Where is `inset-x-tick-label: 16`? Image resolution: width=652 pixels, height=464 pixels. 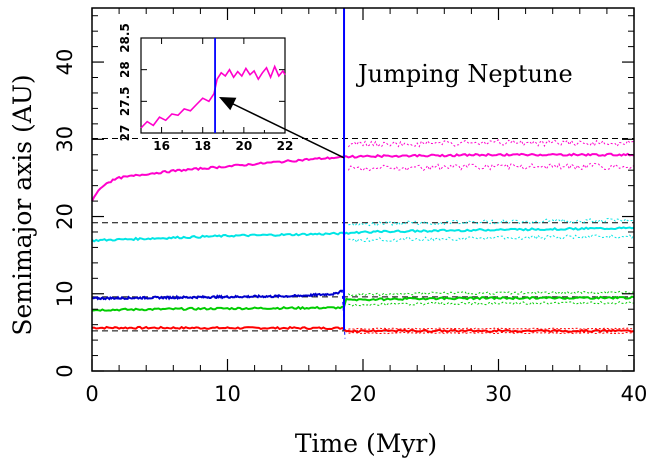 inset-x-tick-label: 16 is located at coordinates (161, 146).